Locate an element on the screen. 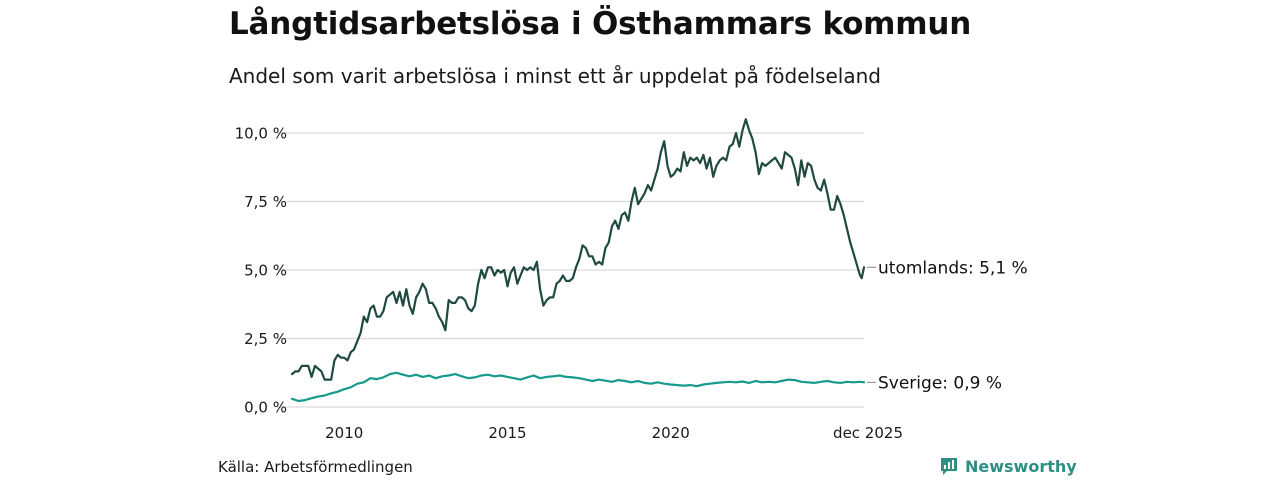 The image size is (1280, 480). y-tick-label-2: 5,0 % is located at coordinates (265, 271).